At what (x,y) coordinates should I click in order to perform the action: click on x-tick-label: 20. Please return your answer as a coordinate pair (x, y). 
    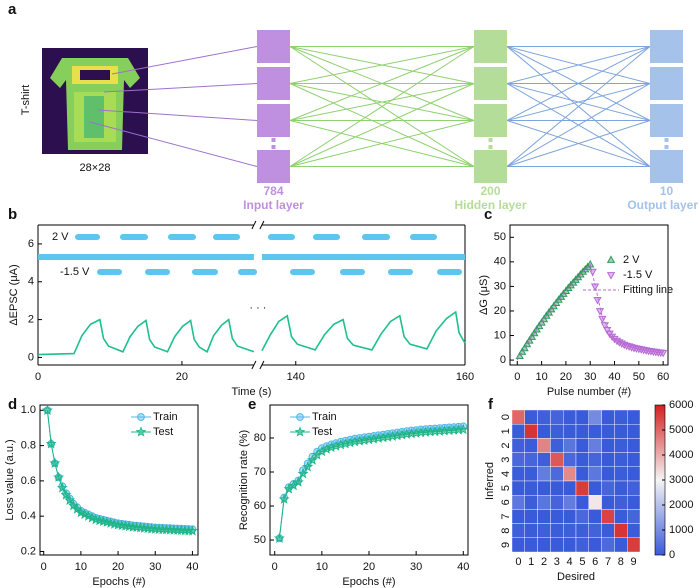
    Looking at the image, I should click on (182, 377).